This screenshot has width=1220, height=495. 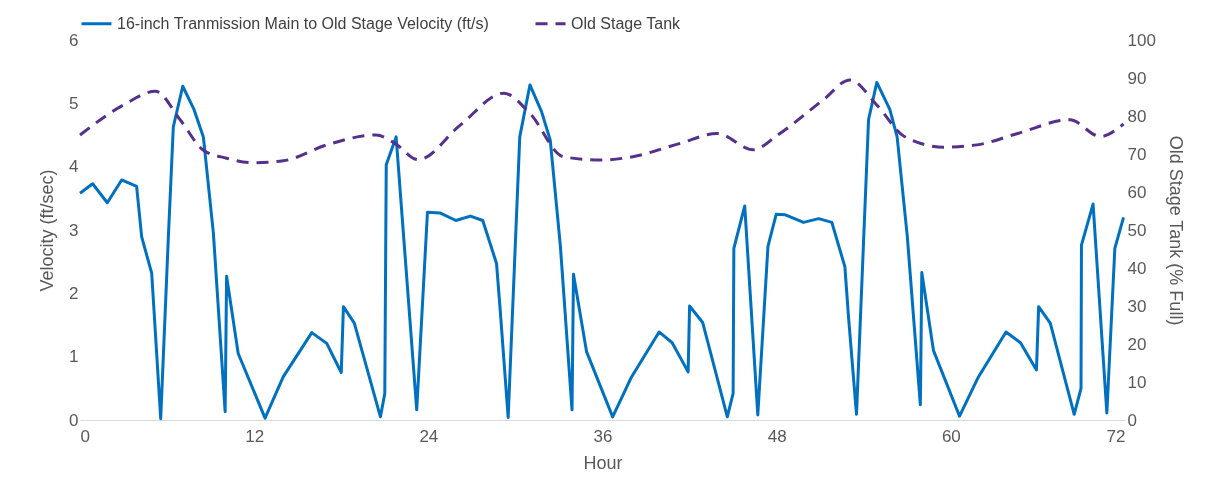 What do you see at coordinates (1141, 40) in the screenshot?
I see `y2-tick-label: 100` at bounding box center [1141, 40].